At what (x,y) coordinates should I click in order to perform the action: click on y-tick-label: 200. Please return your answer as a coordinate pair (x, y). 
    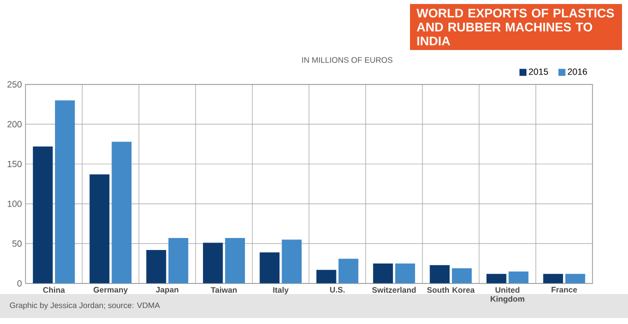
    Looking at the image, I should click on (14, 124).